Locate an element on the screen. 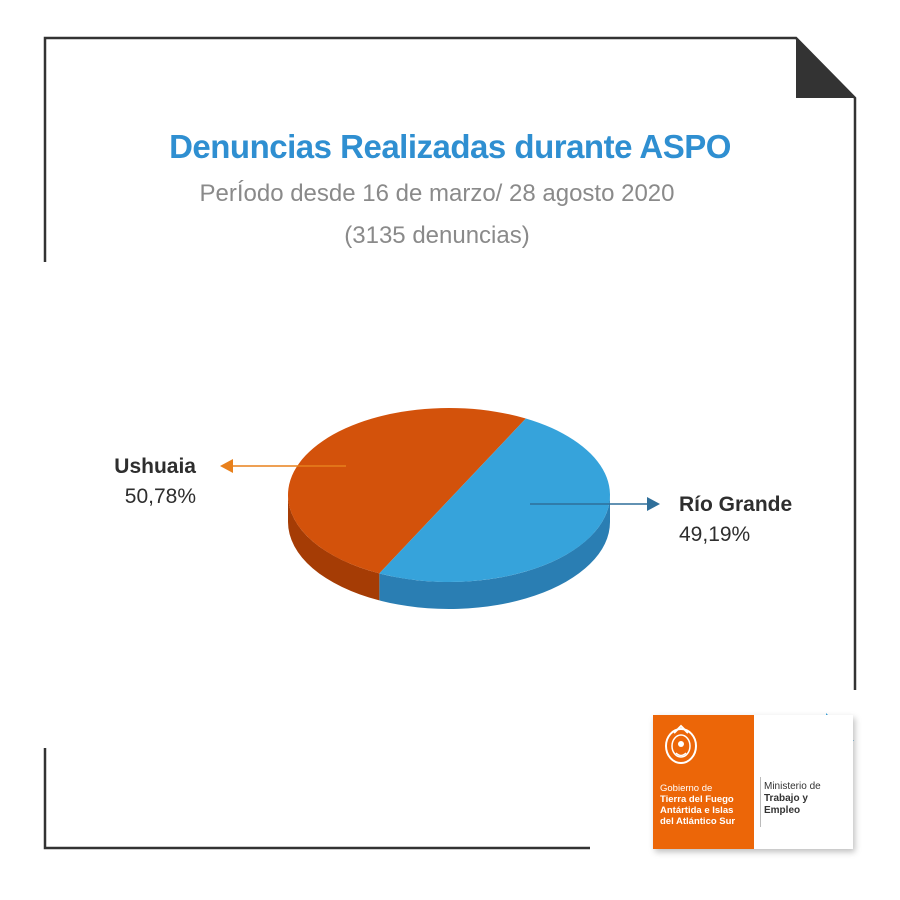 The width and height of the screenshot is (900, 900). folded-corner is located at coordinates (825, 68).